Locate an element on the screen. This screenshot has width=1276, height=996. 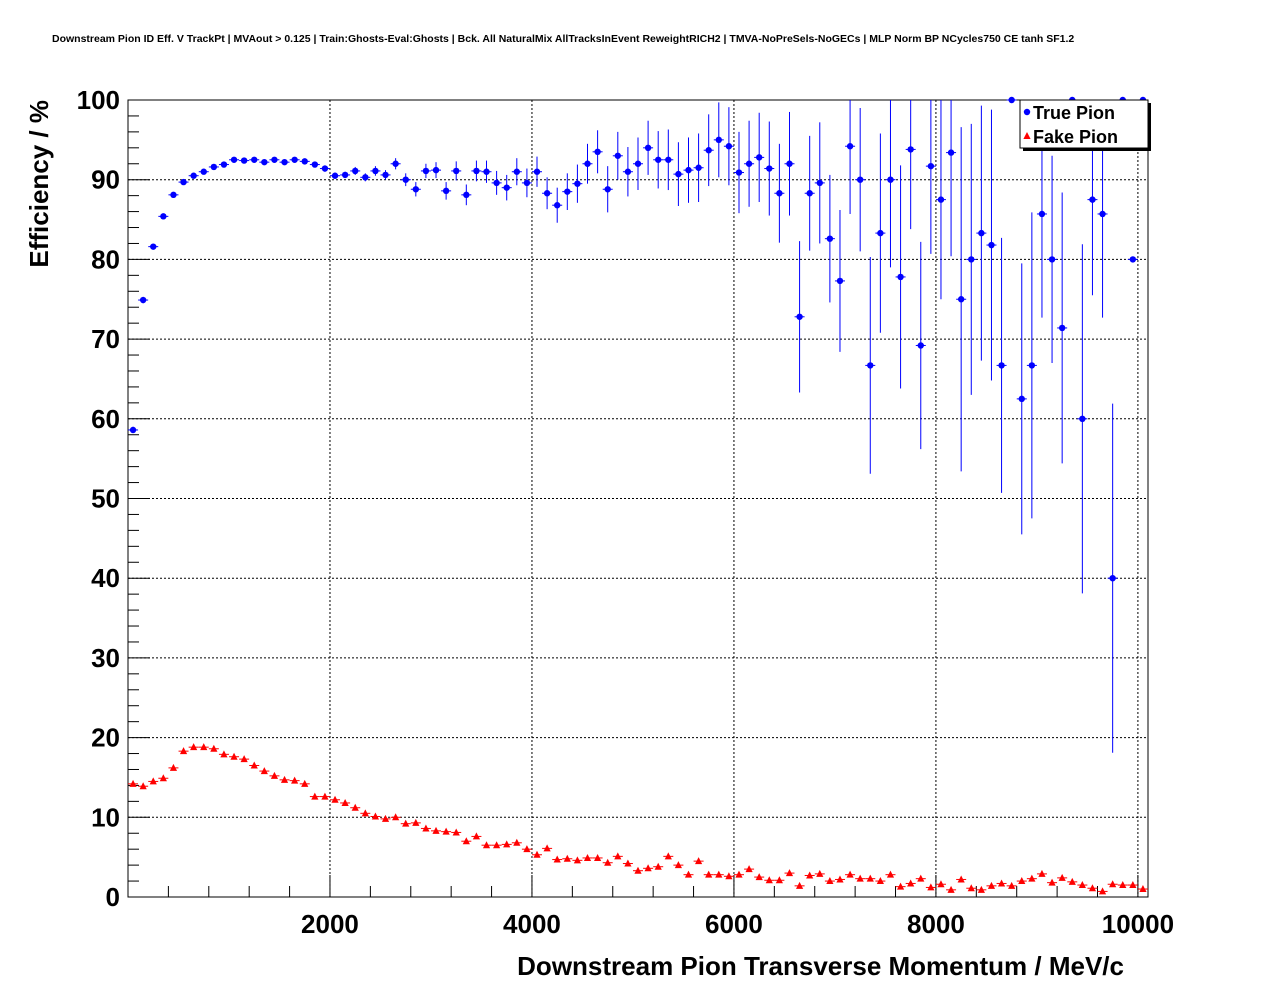
y-tick-label: 90 is located at coordinates (105, 180).